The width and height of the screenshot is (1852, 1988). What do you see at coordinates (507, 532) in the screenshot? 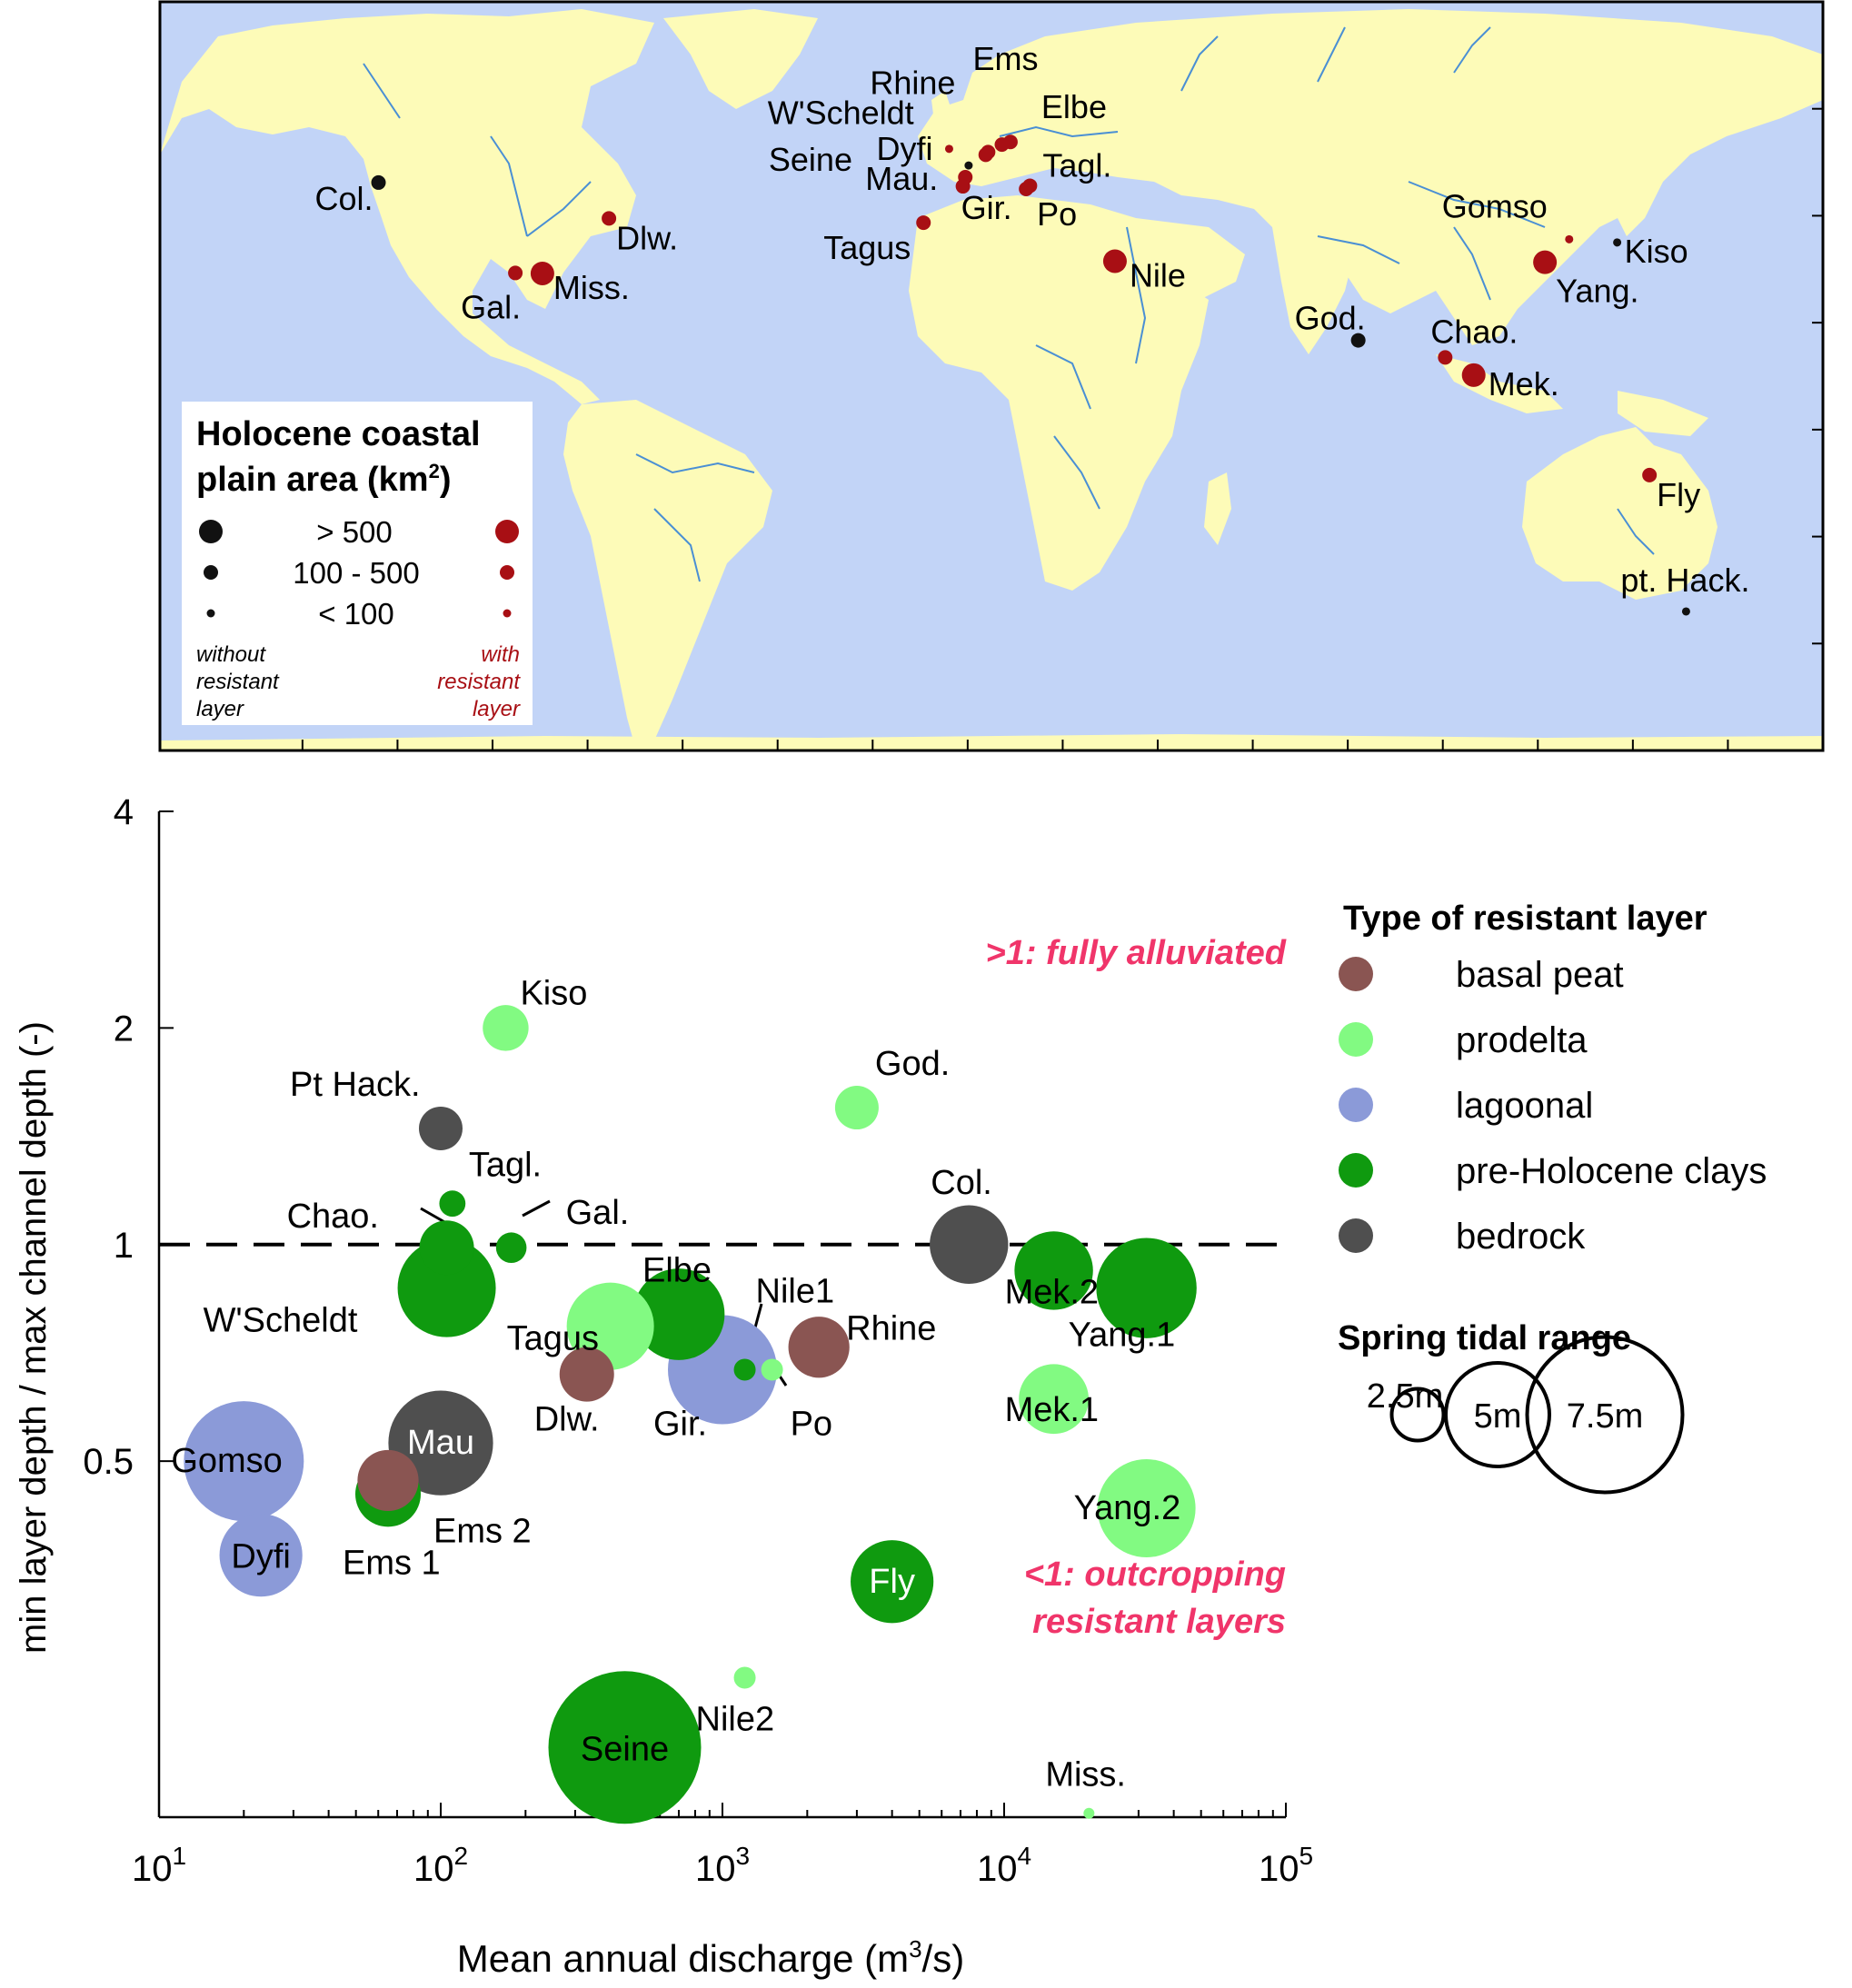
I see `legend-size-large-red` at bounding box center [507, 532].